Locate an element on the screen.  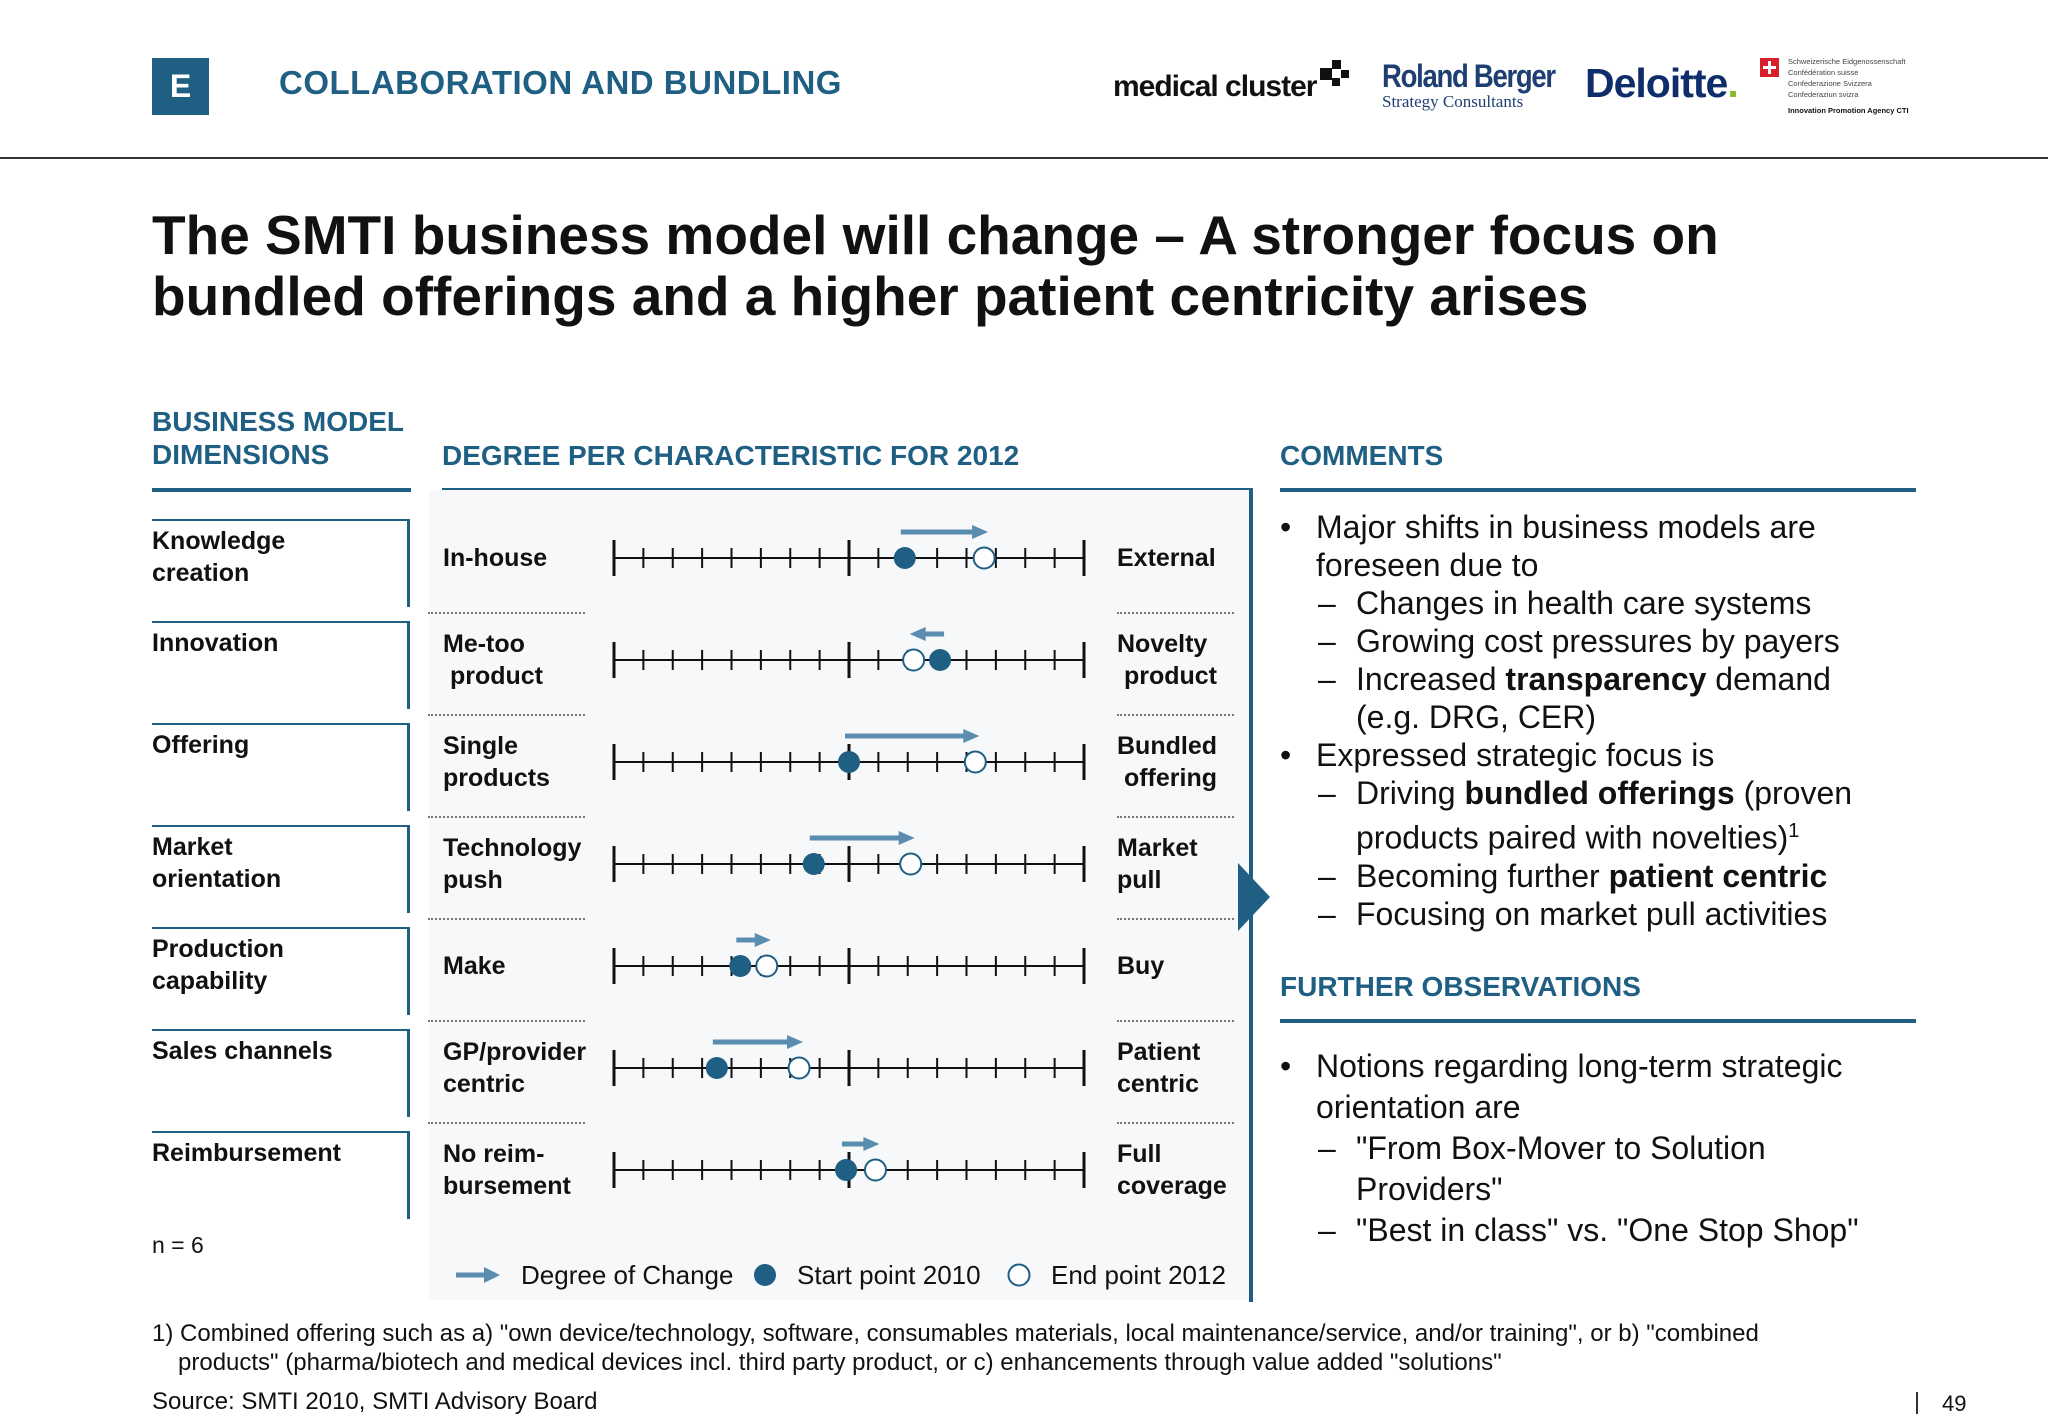
scale-left-label-line: Single is located at coordinates (481, 746).